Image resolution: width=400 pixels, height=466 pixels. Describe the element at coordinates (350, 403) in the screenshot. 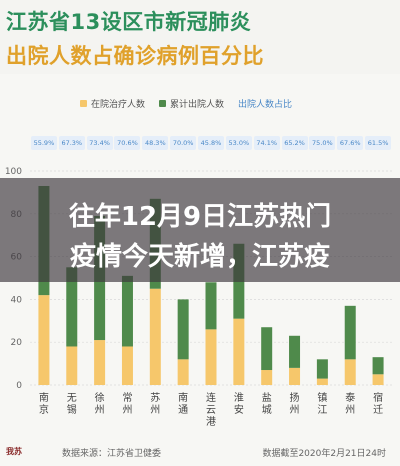

I see `x-tick-label: 泰州` at that location.